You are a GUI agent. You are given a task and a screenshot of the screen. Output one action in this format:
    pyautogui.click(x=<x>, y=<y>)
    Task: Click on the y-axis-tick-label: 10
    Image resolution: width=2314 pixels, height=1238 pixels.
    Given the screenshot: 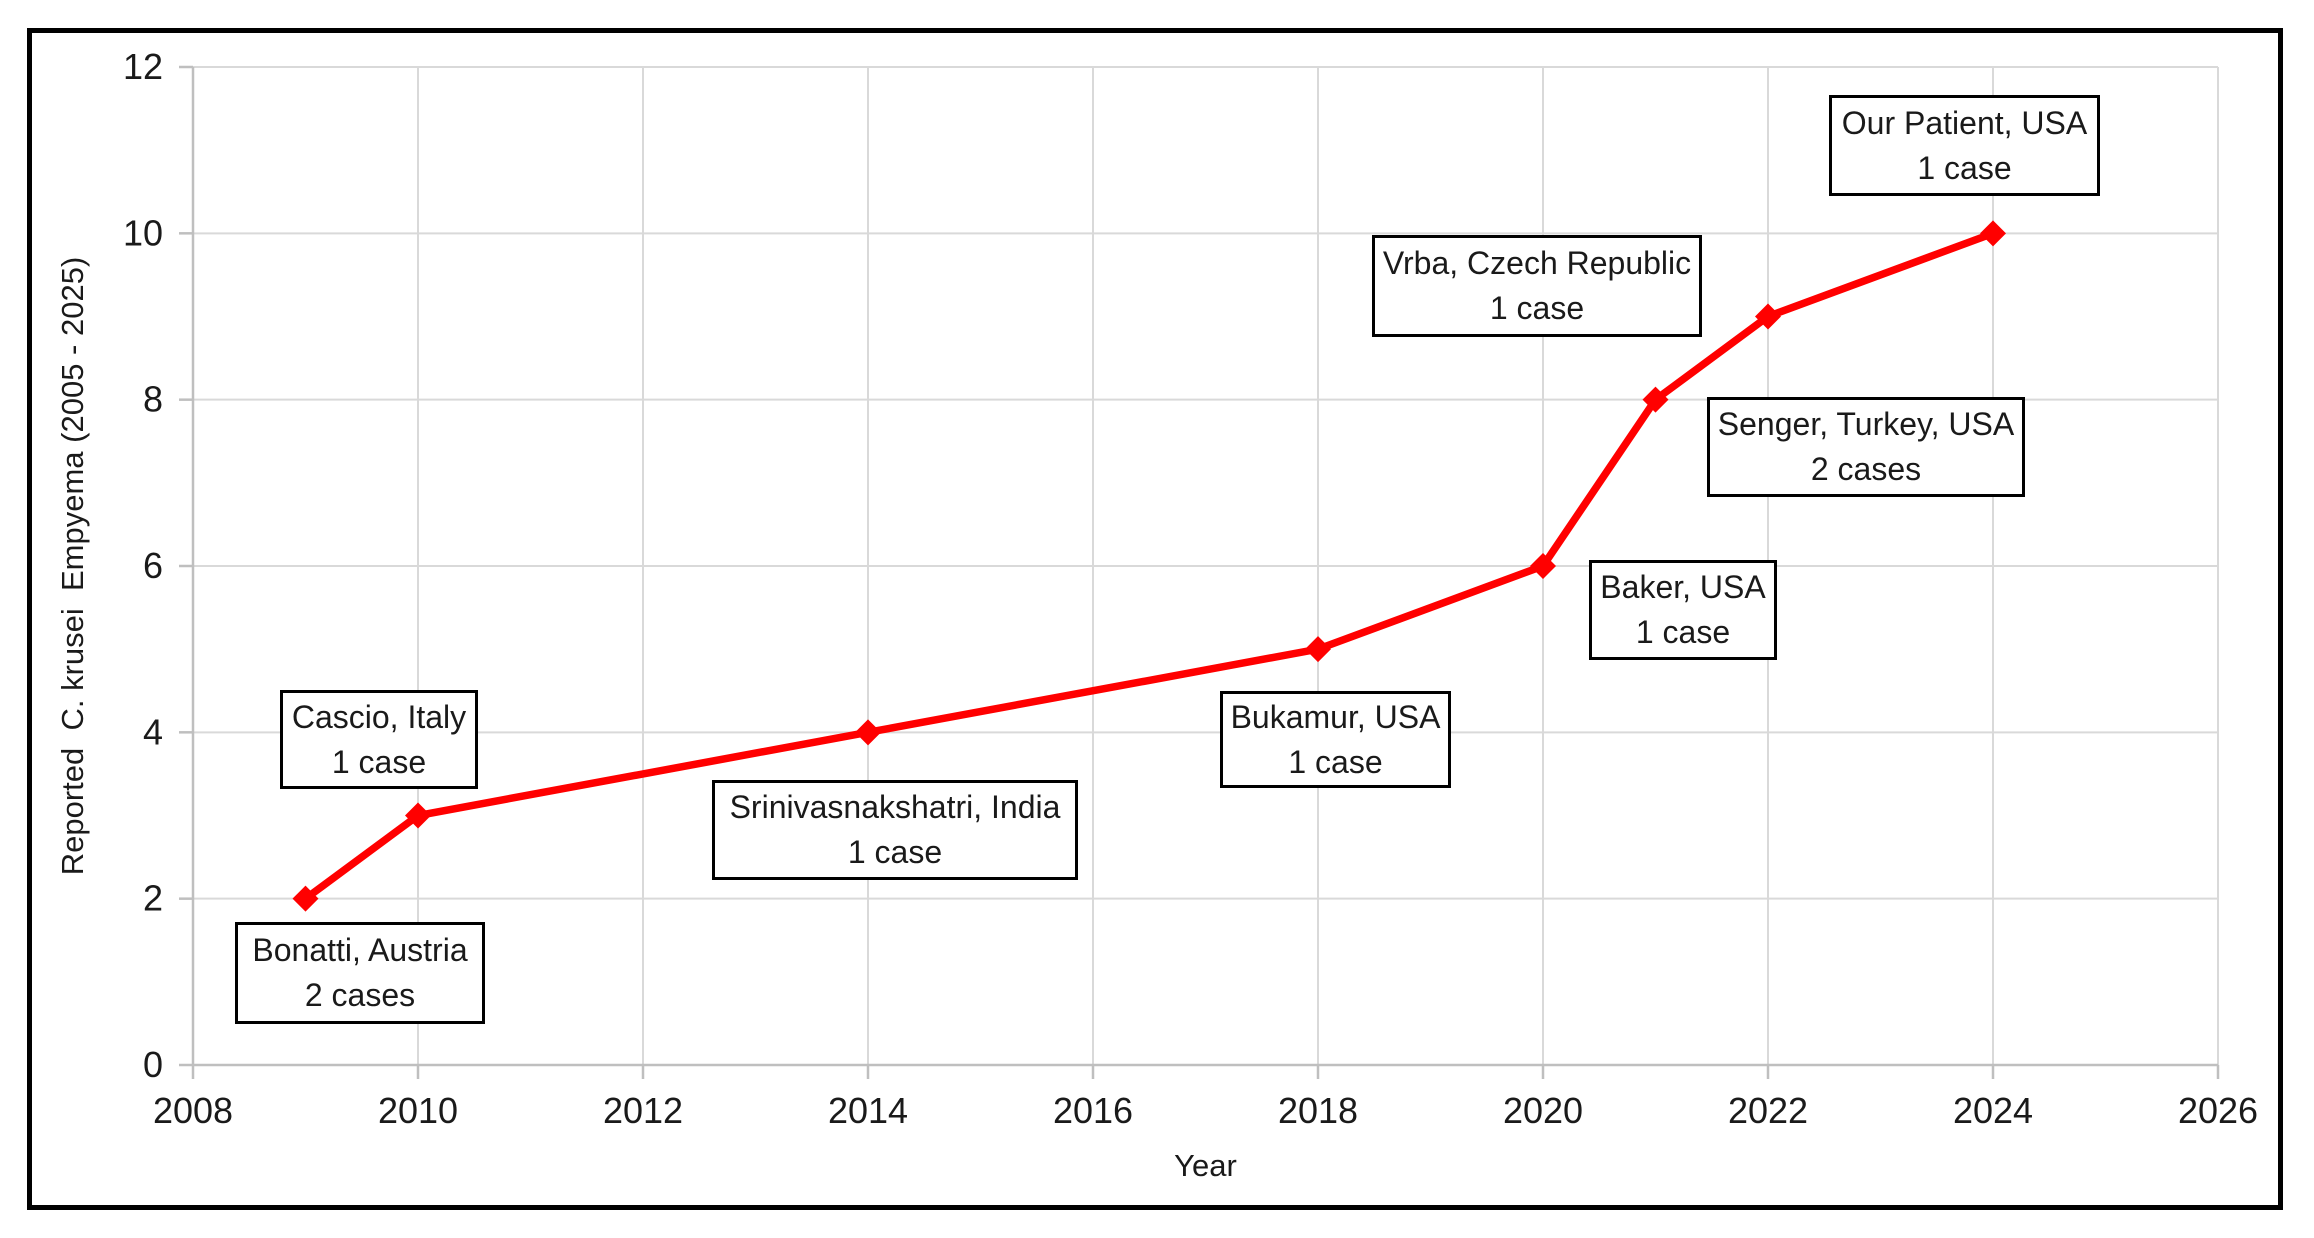 What is the action you would take?
    pyautogui.click(x=143, y=232)
    